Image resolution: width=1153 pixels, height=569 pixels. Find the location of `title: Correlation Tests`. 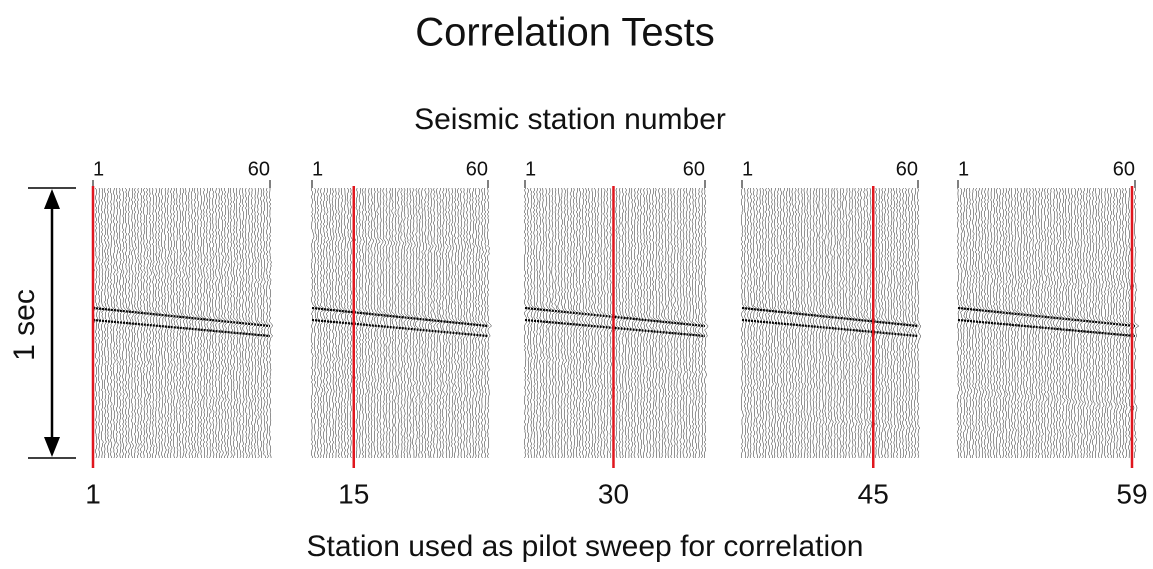

title: Correlation Tests is located at coordinates (564, 33).